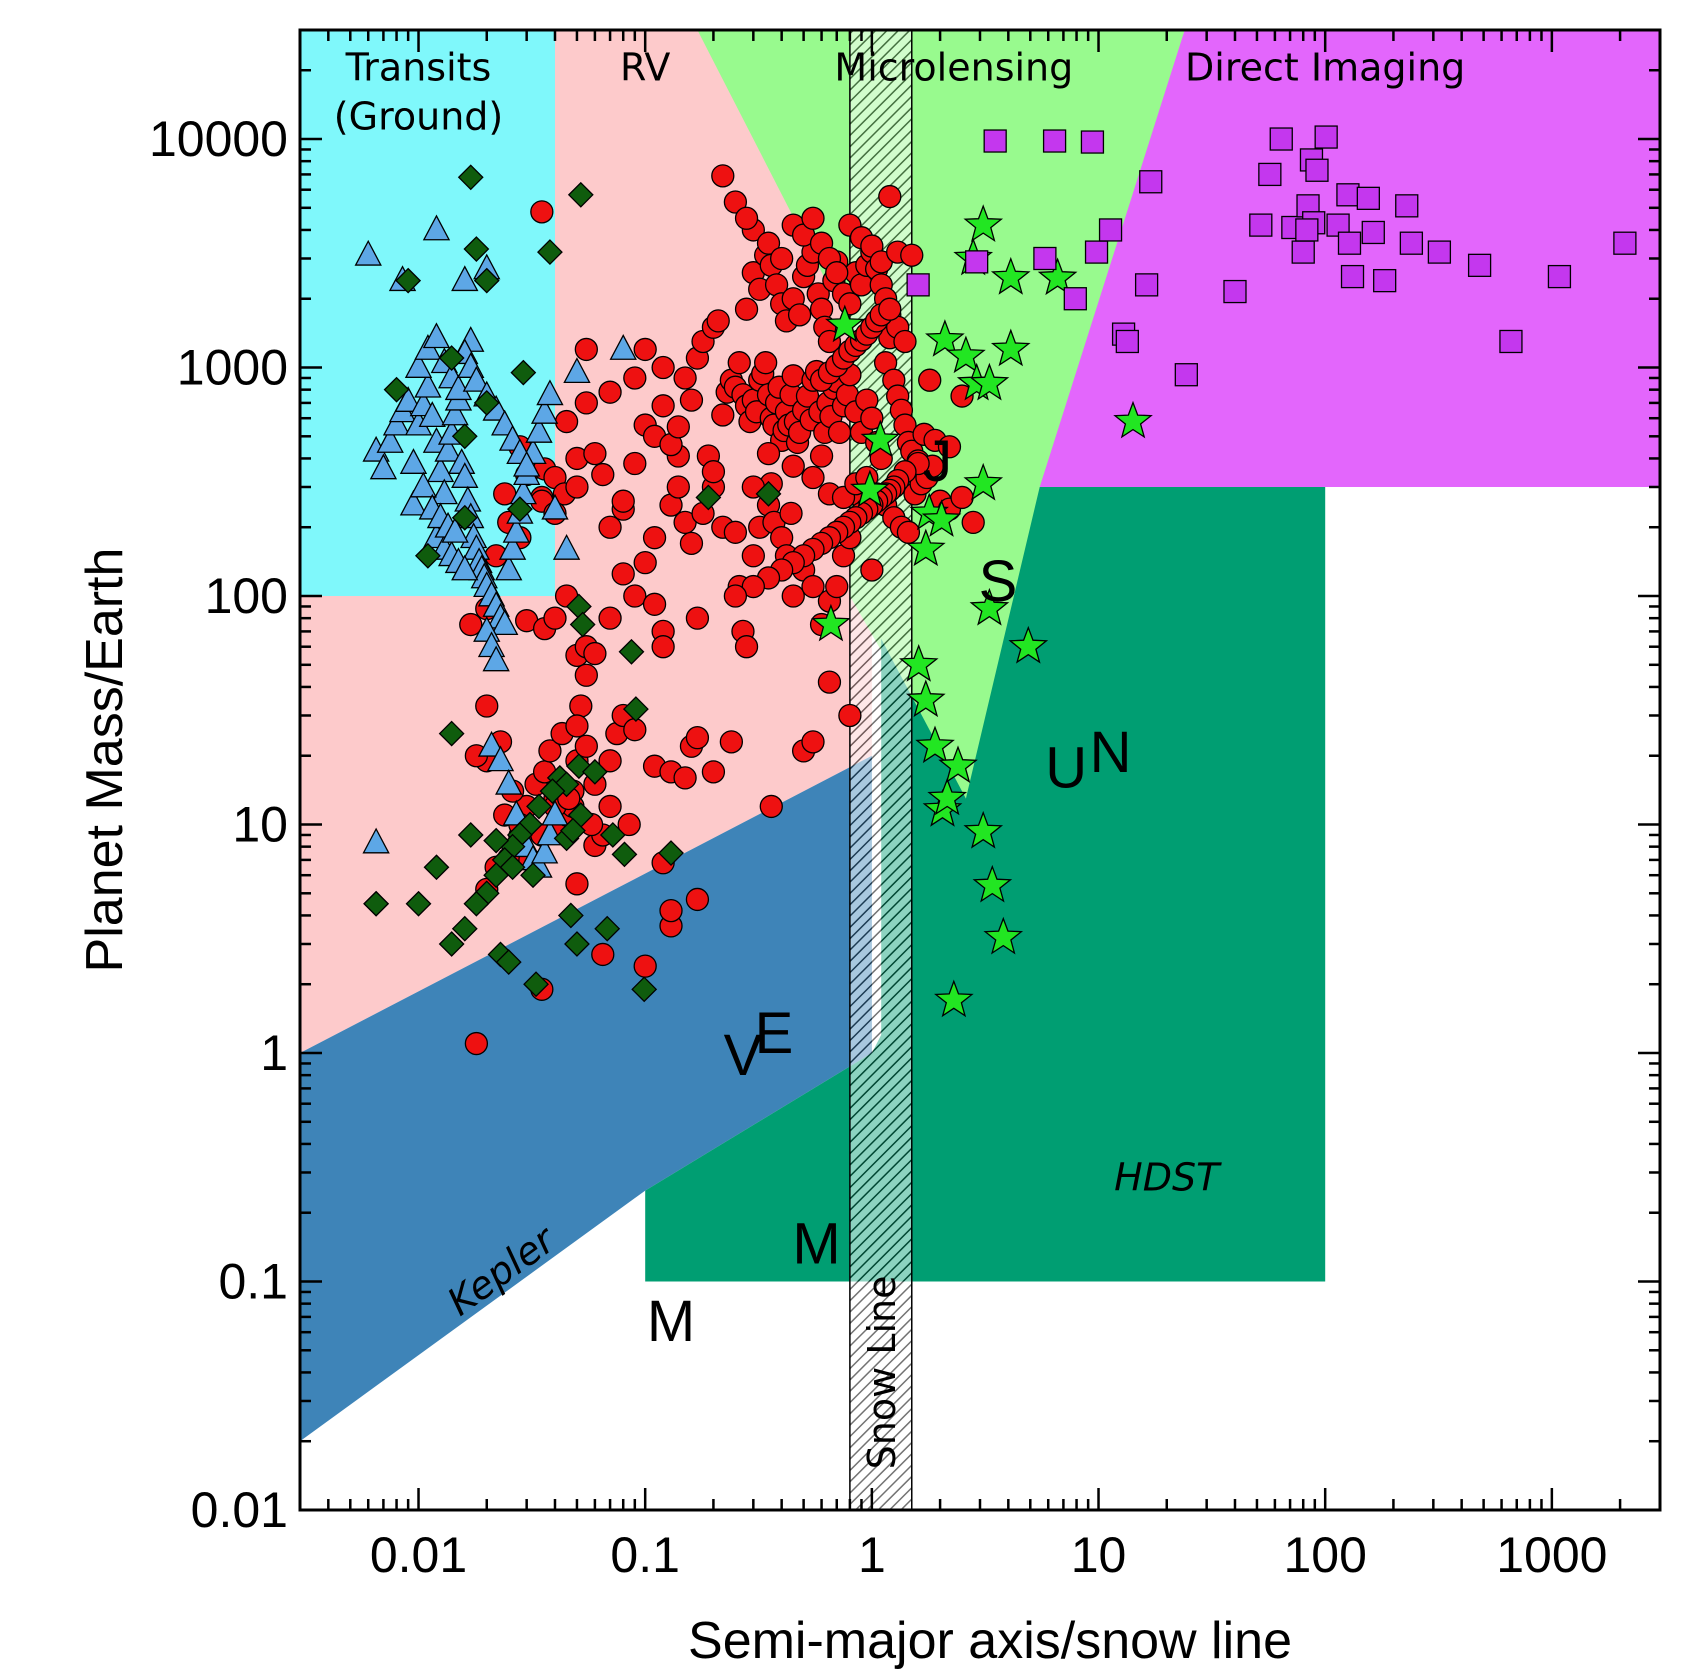 This screenshot has height=1674, width=1685. Describe the element at coordinates (239, 1510) in the screenshot. I see `y-tick-label: 0.01` at that location.